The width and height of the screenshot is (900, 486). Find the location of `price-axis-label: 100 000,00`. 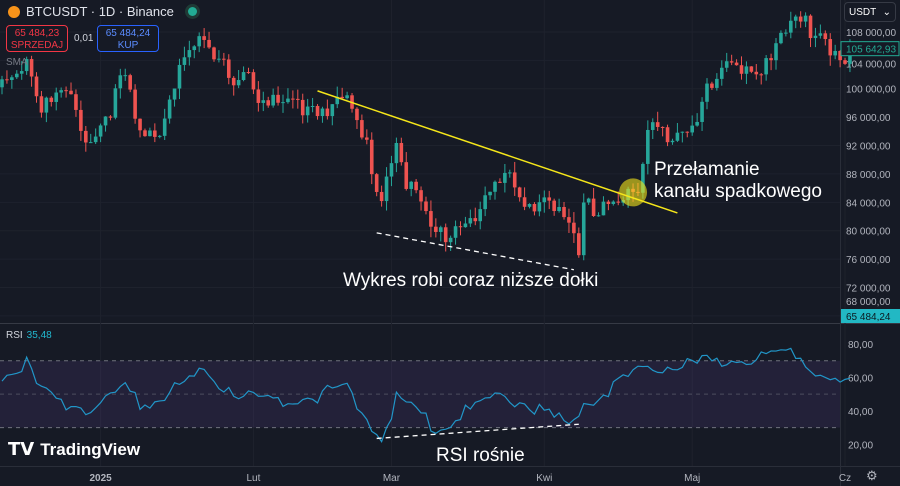

price-axis-label: 100 000,00 is located at coordinates (871, 90).